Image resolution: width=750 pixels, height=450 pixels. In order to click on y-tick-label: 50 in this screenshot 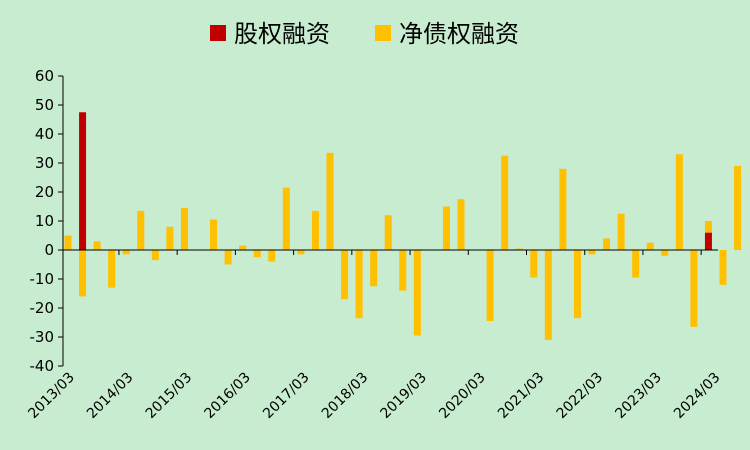, I will do `click(44, 105)`.